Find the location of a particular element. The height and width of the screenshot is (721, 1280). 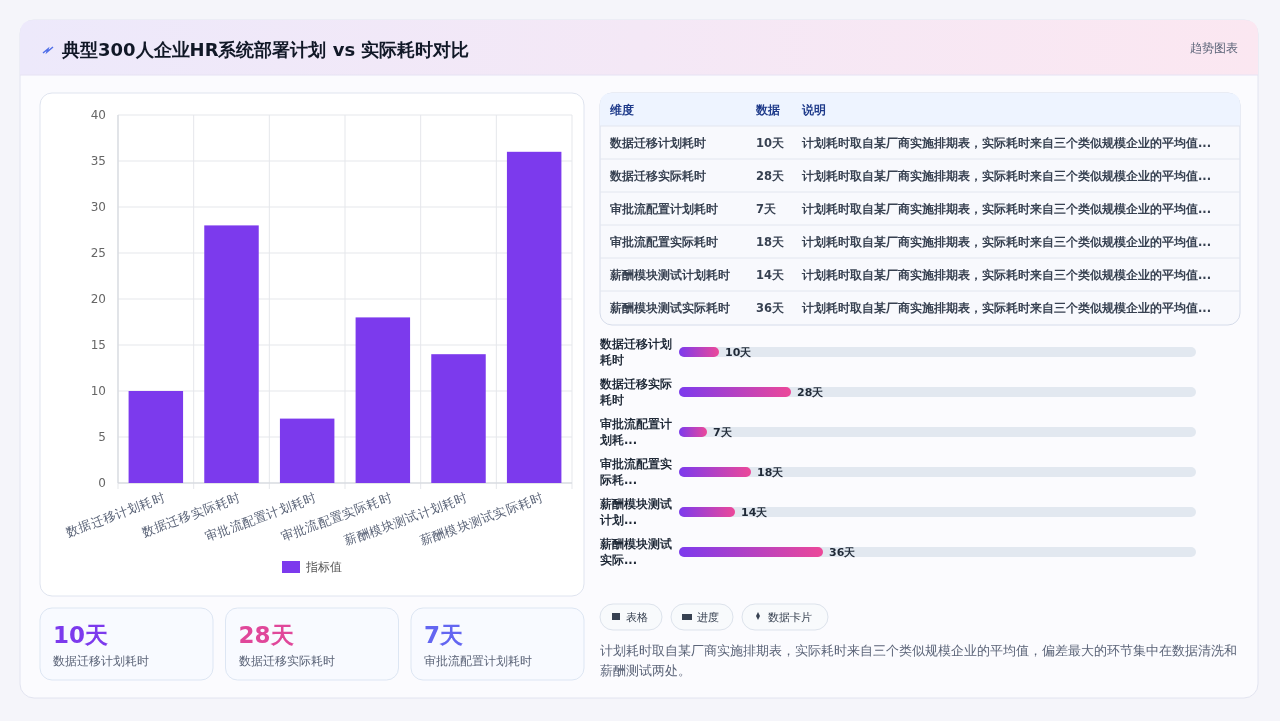

chart-title: 典型300人企业HR系统部署计划 vs 实际耗时对比 is located at coordinates (265, 49).